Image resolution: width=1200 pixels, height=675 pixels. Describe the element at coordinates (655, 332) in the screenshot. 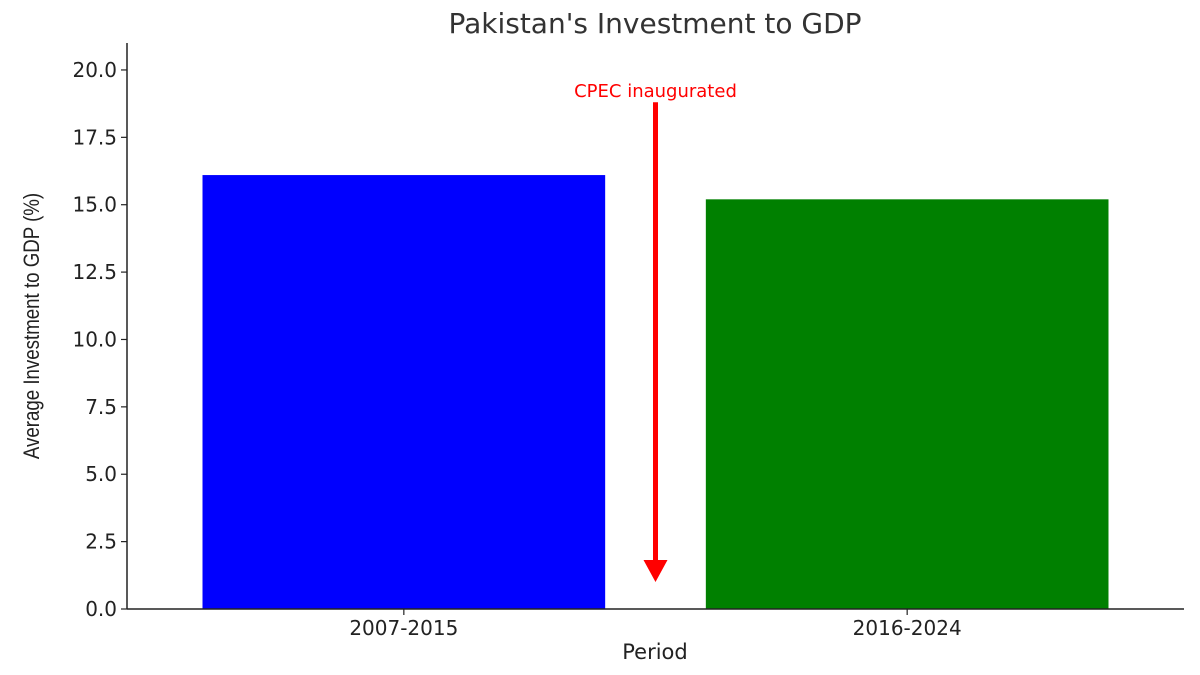

I see `annotation: CPEC inaugurated` at that location.